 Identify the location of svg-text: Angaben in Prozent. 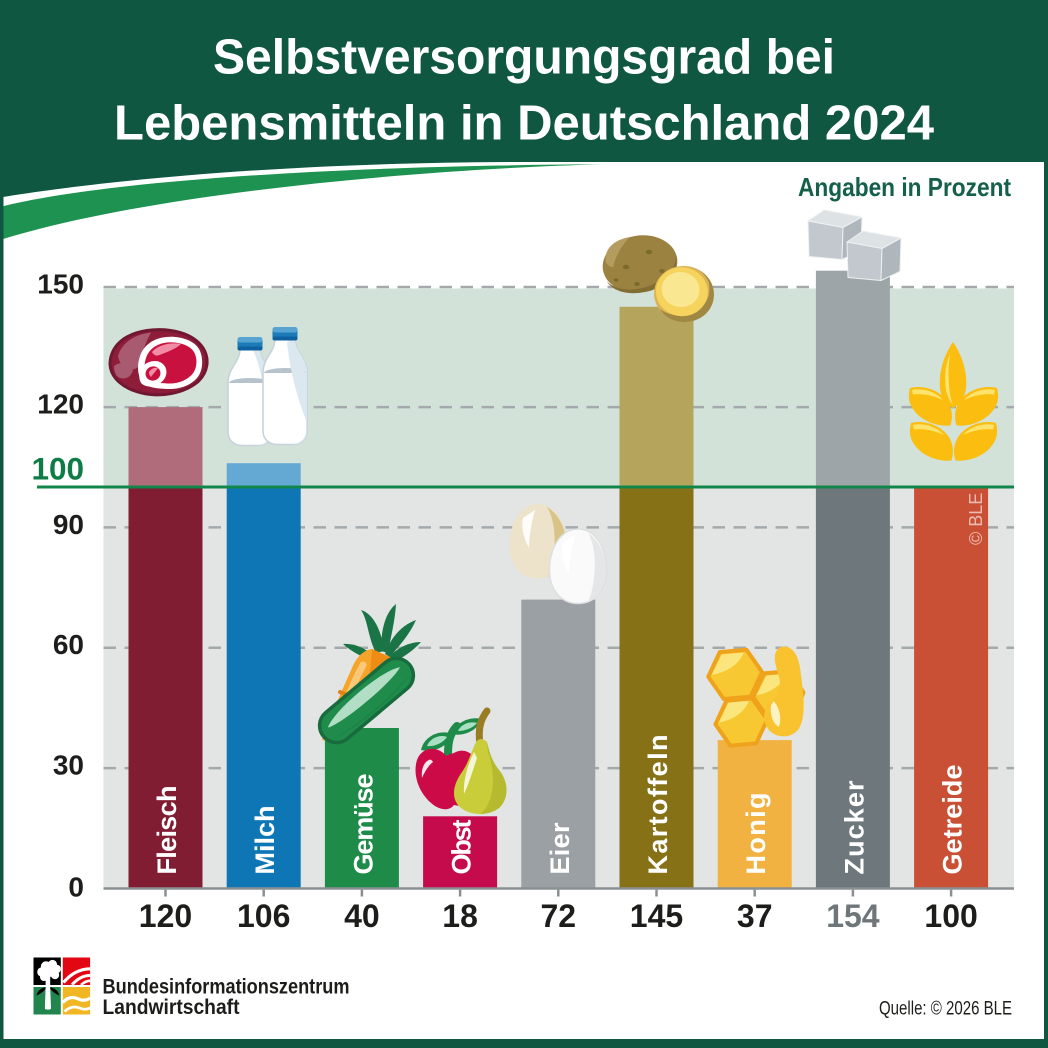
(904, 187).